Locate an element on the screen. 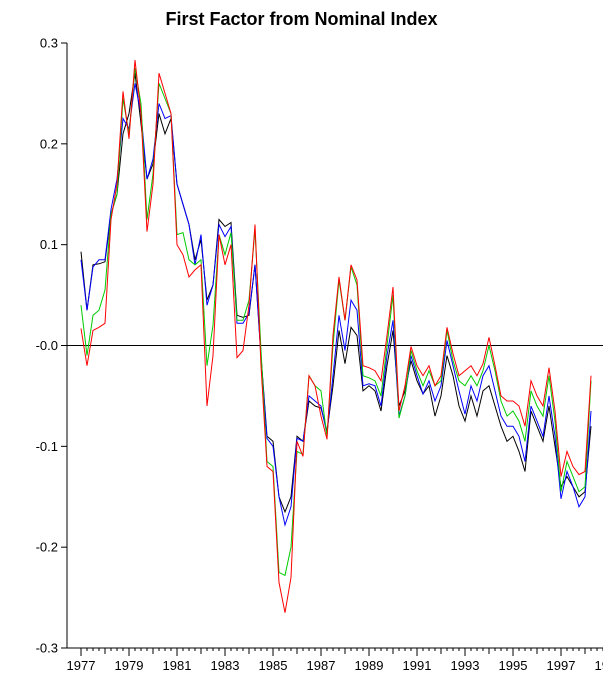  x-tick-label: 1997 is located at coordinates (561, 665).